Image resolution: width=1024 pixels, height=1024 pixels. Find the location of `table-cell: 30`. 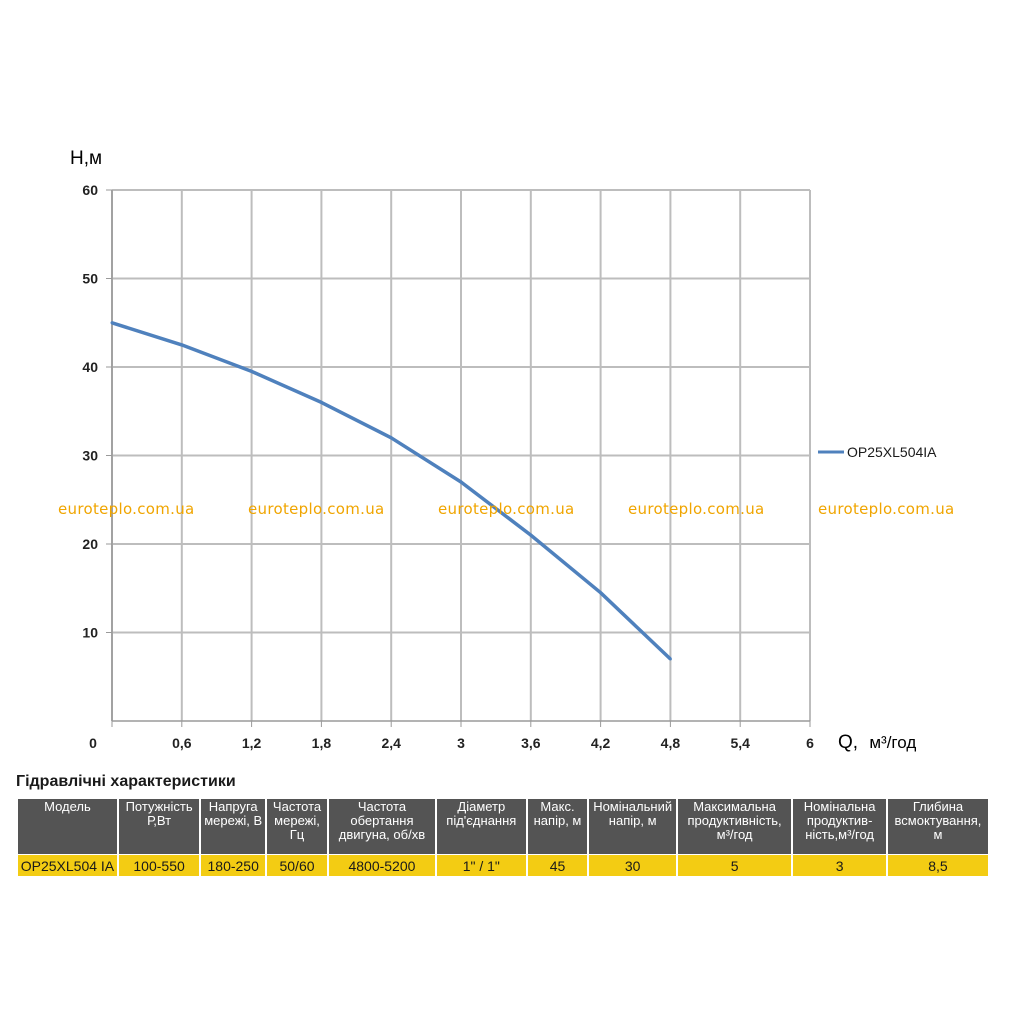

table-cell: 30 is located at coordinates (632, 865).